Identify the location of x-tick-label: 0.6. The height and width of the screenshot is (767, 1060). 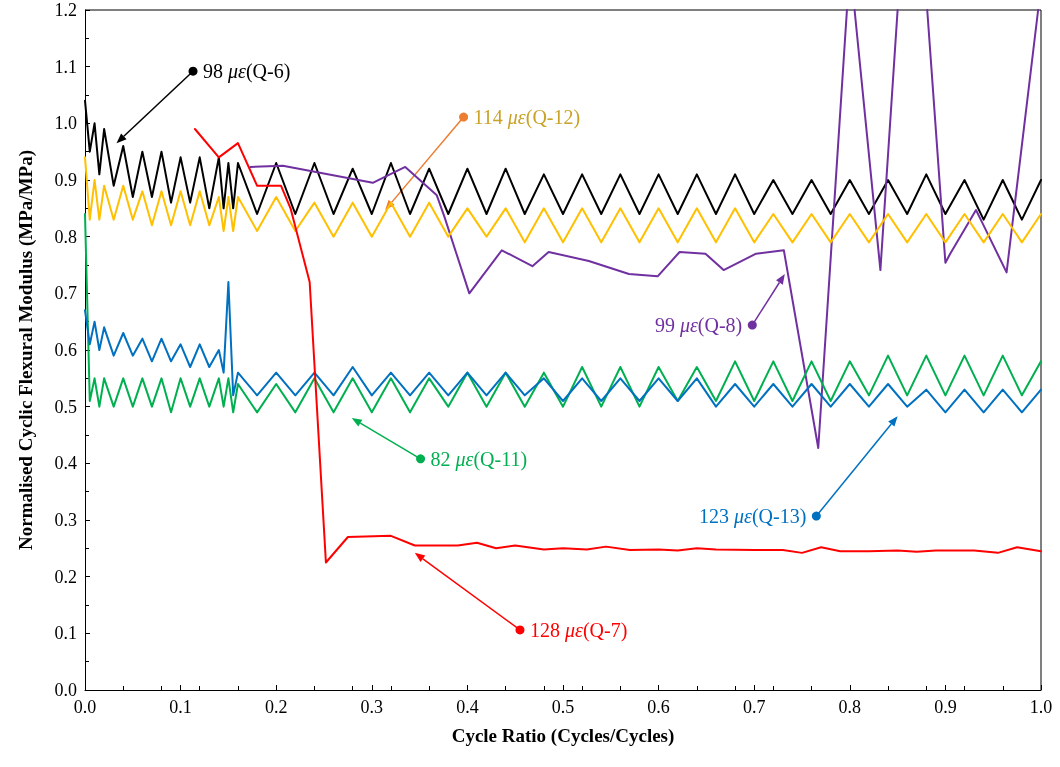
(658, 707).